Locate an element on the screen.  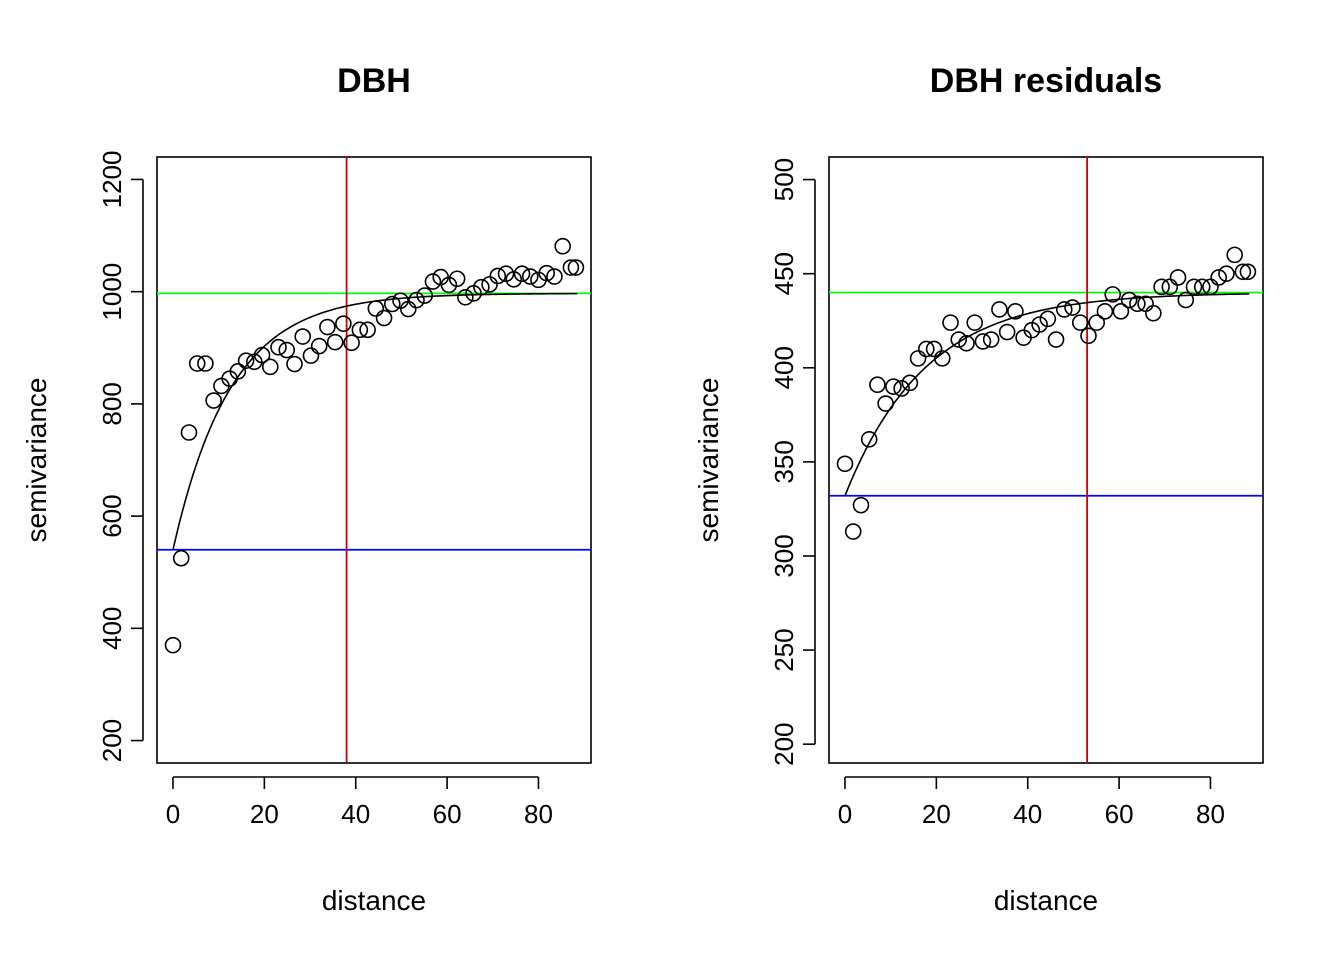
y-tick-label: 800 is located at coordinates (112, 403).